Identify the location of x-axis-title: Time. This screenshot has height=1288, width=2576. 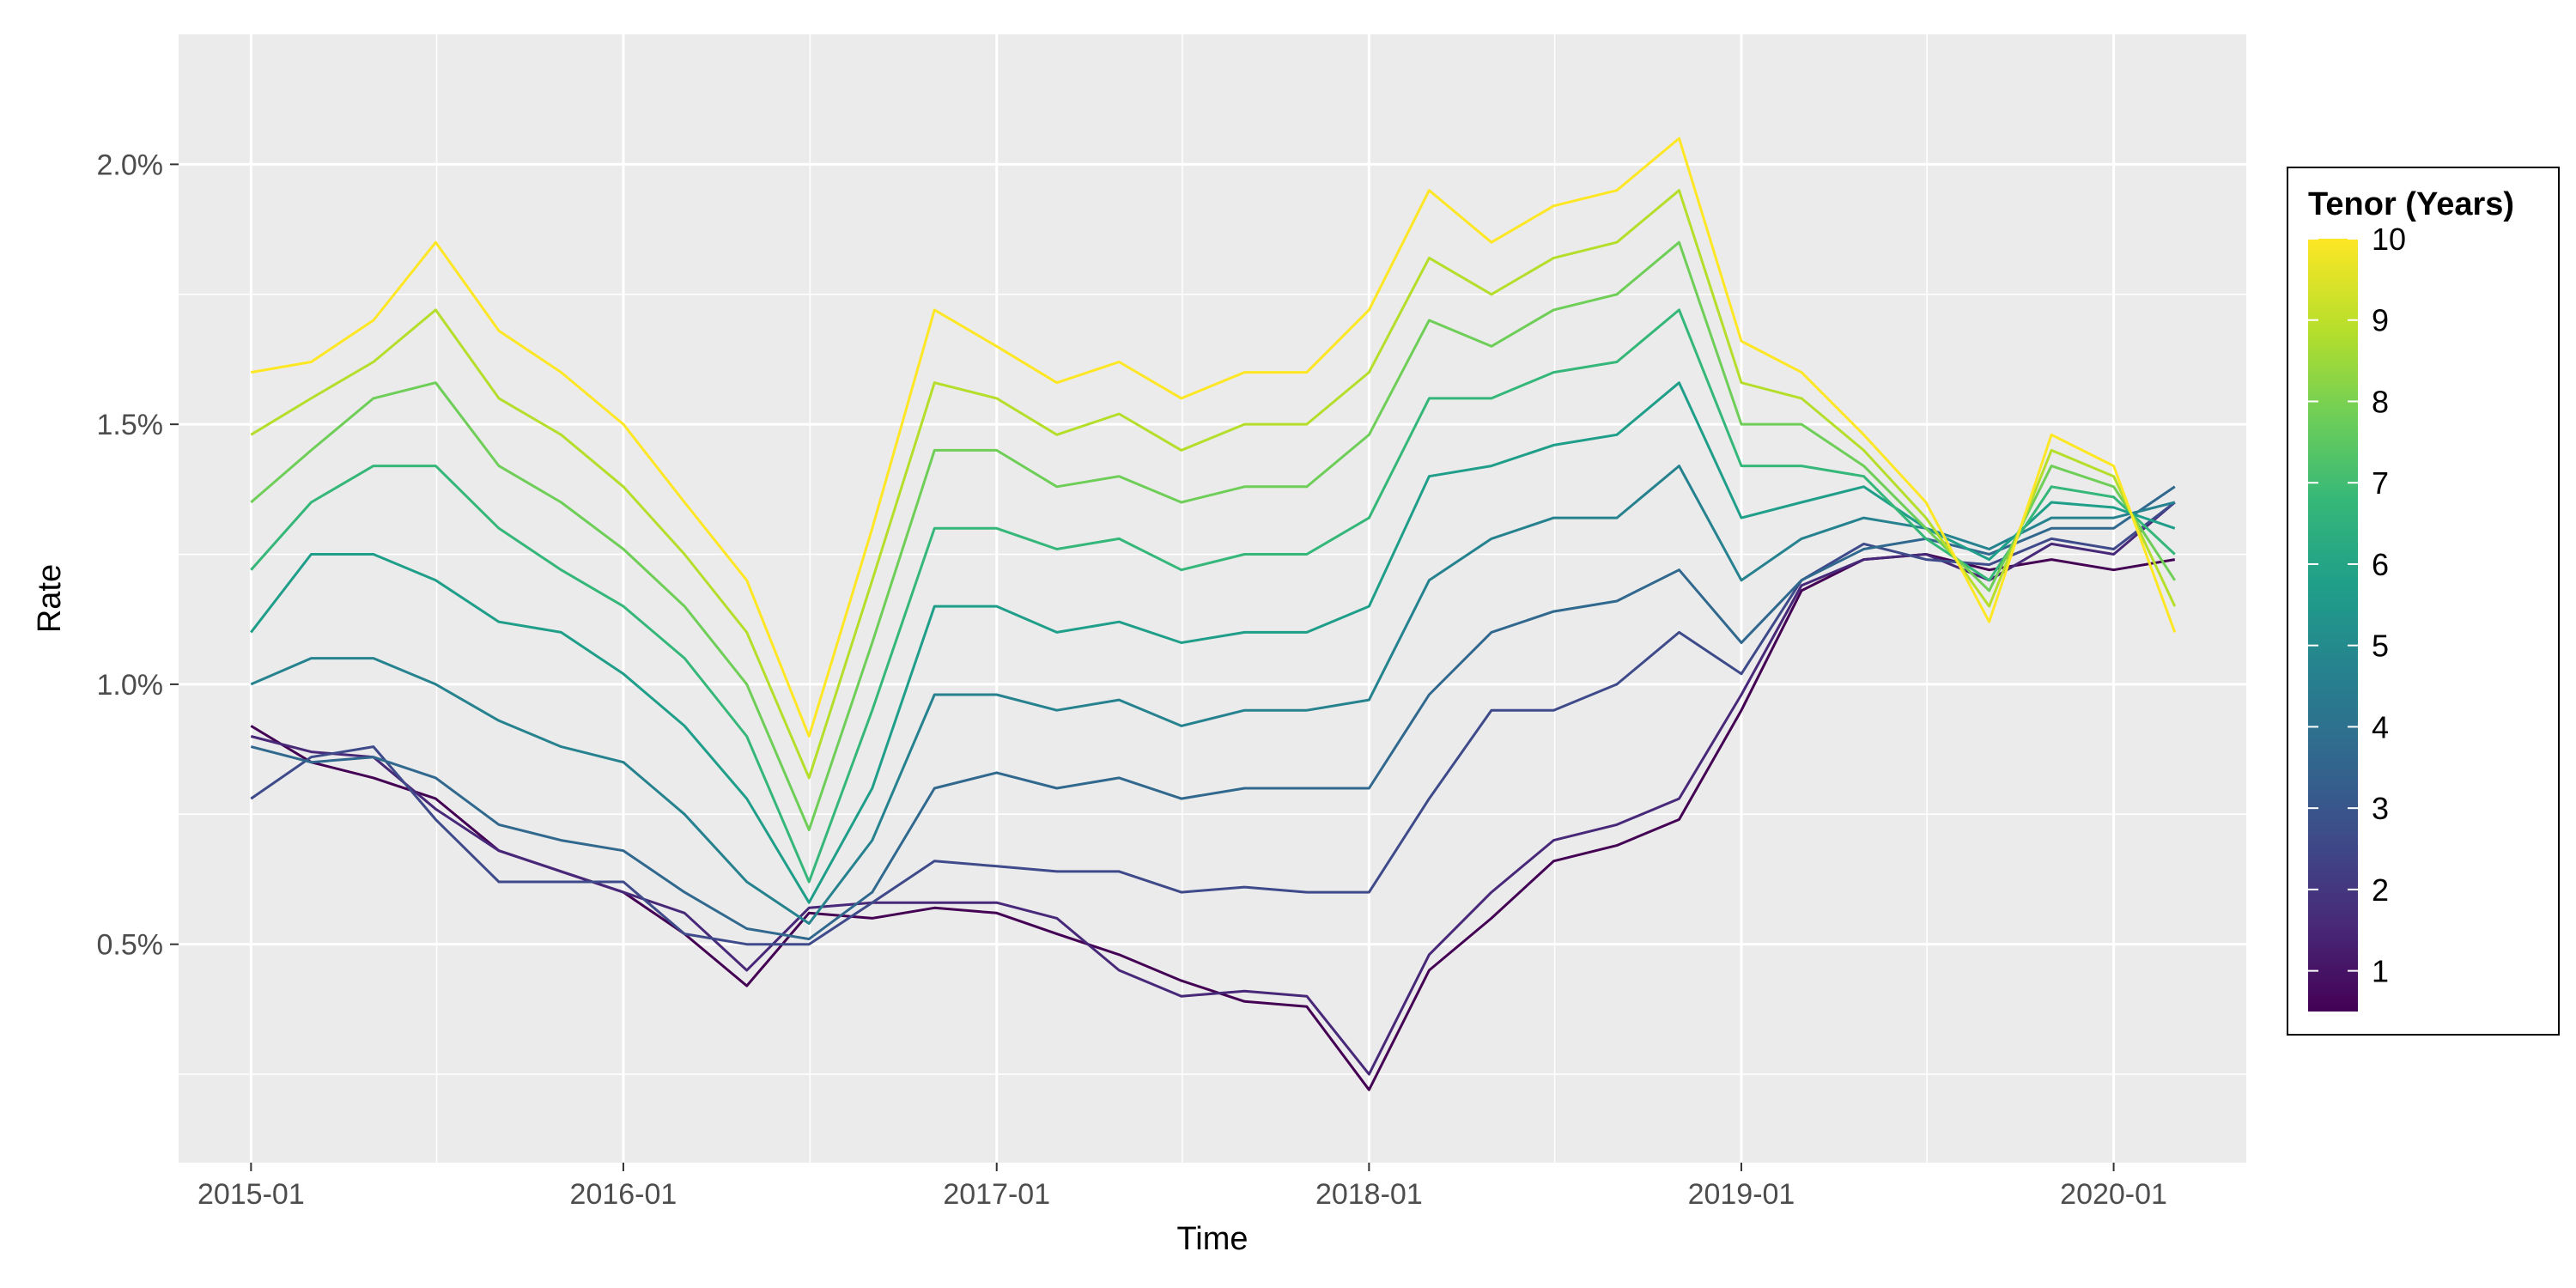
(1212, 1239).